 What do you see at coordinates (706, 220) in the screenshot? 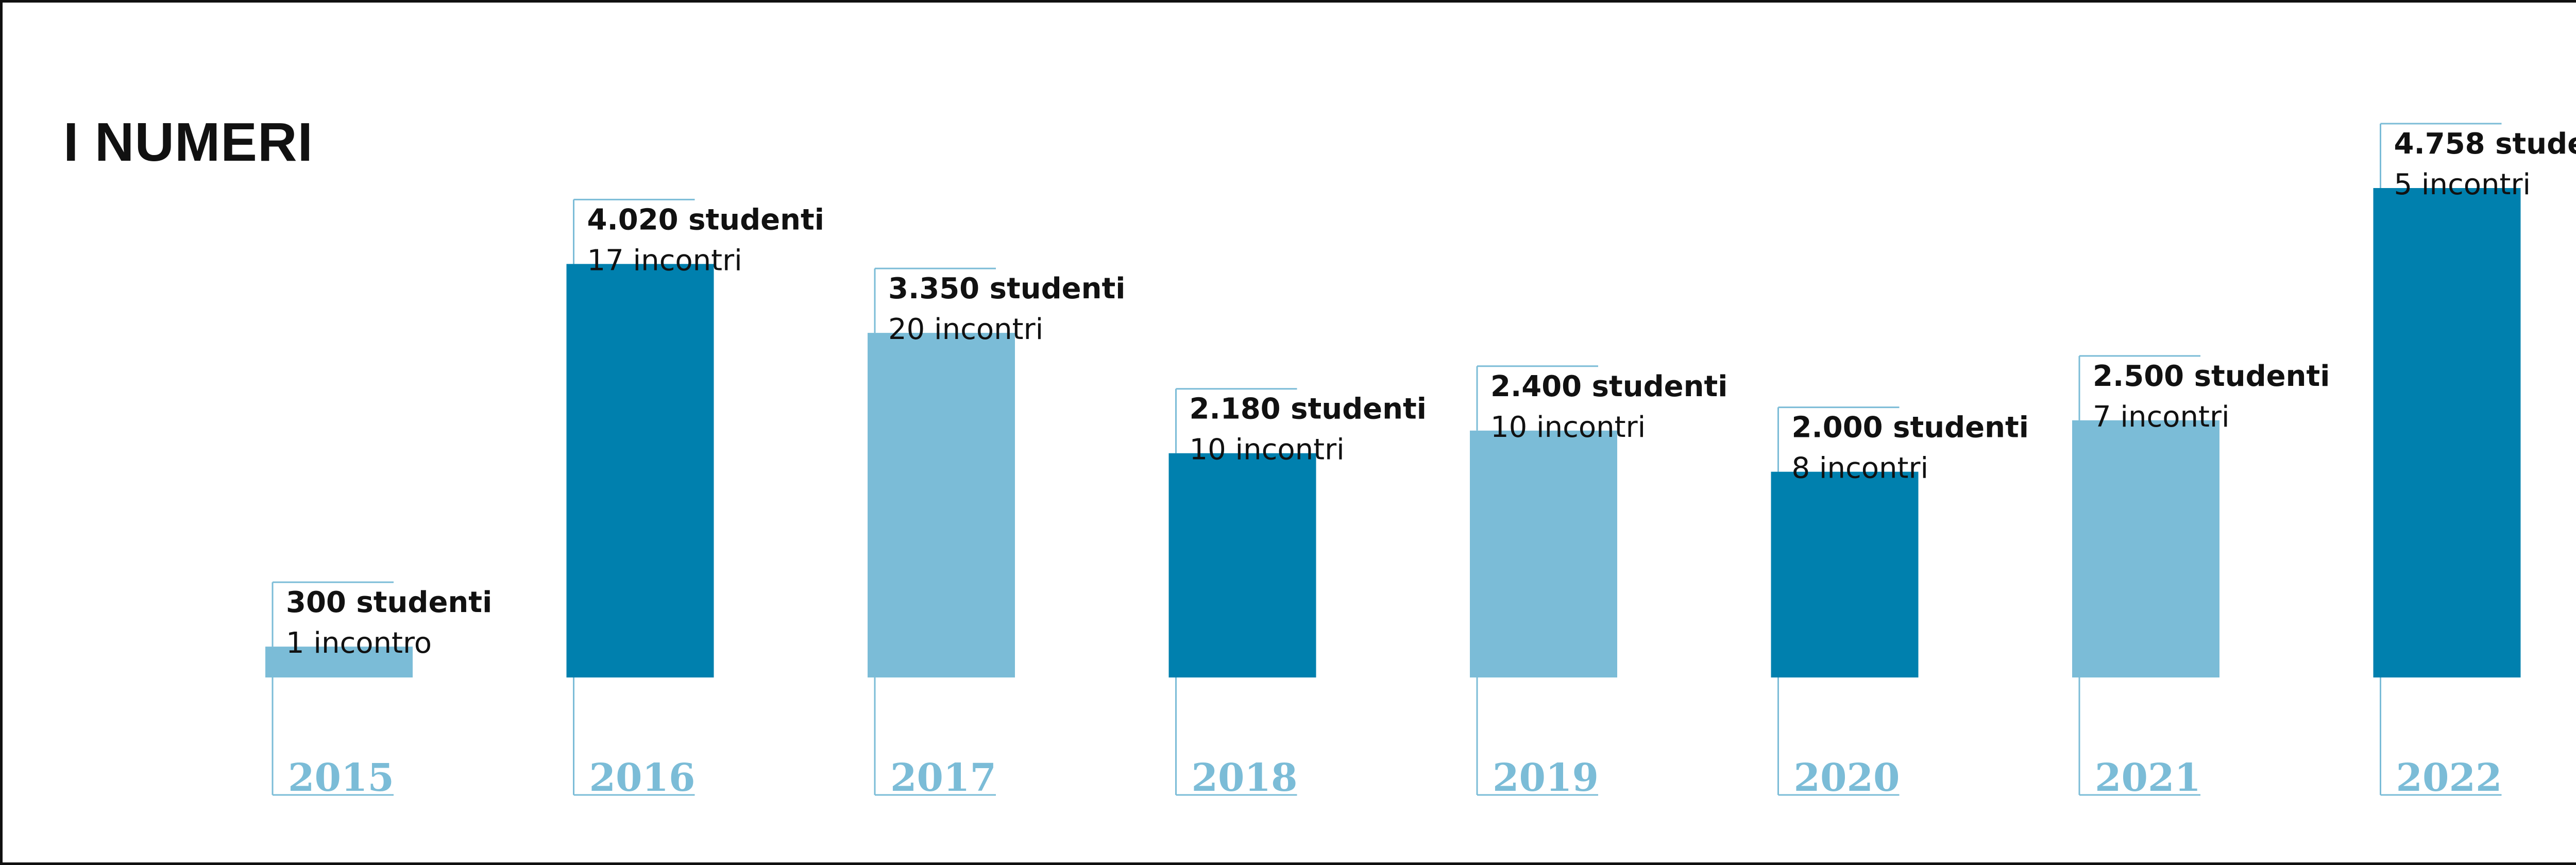
I see `bar-value-label: 4.020 studenti` at bounding box center [706, 220].